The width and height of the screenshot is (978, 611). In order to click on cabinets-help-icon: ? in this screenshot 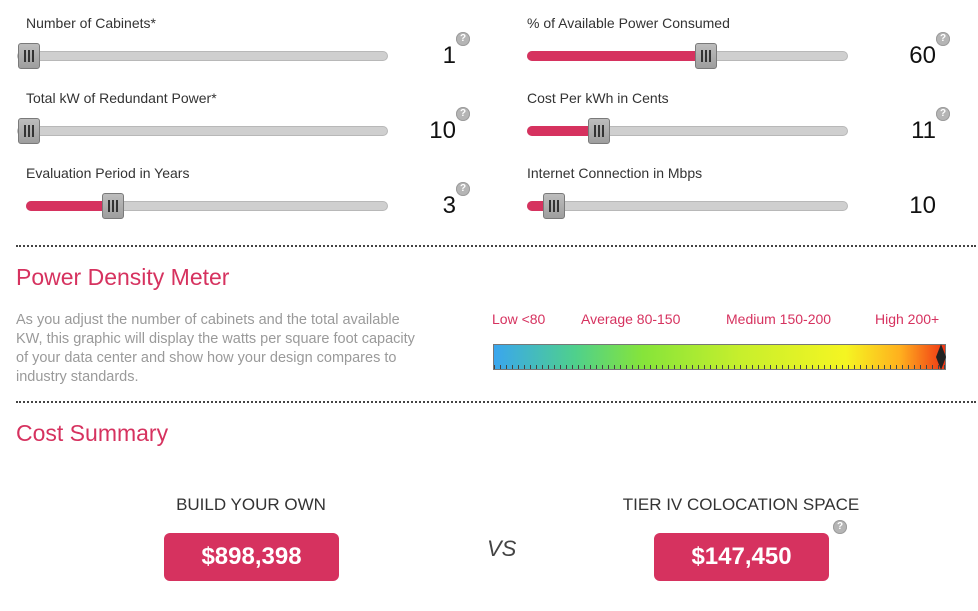, I will do `click(463, 39)`.